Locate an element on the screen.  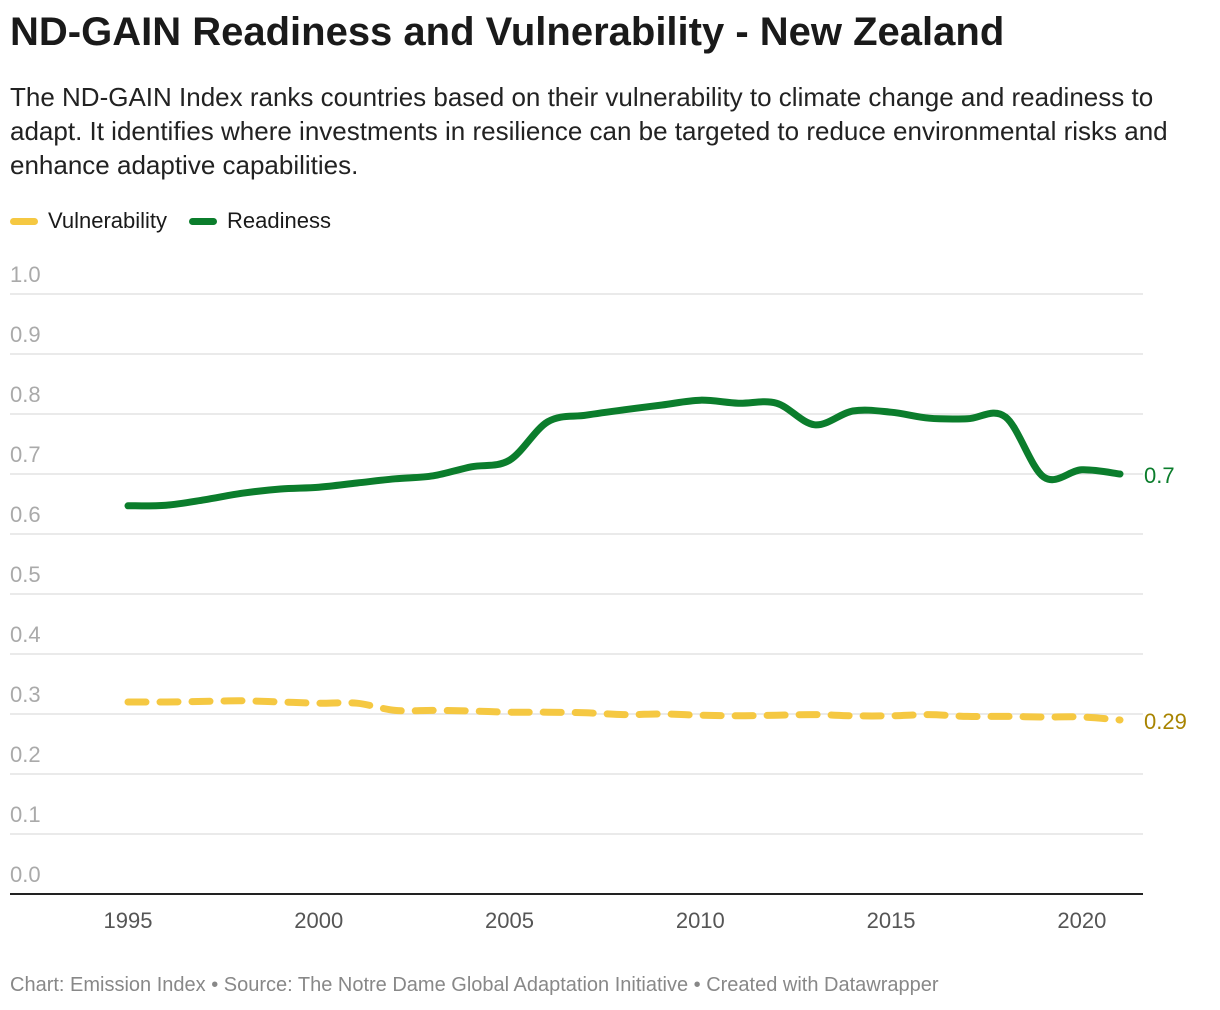
y-tick-label: 0.0 is located at coordinates (25, 874).